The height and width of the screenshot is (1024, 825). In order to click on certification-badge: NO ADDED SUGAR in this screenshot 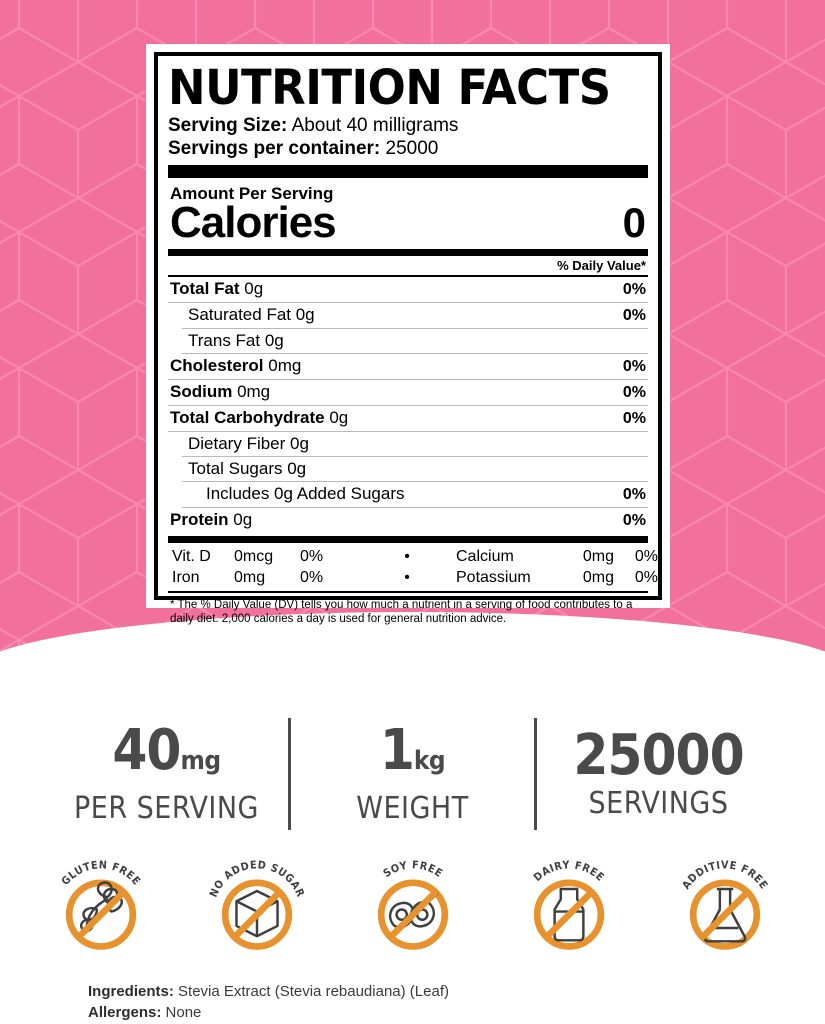, I will do `click(257, 909)`.